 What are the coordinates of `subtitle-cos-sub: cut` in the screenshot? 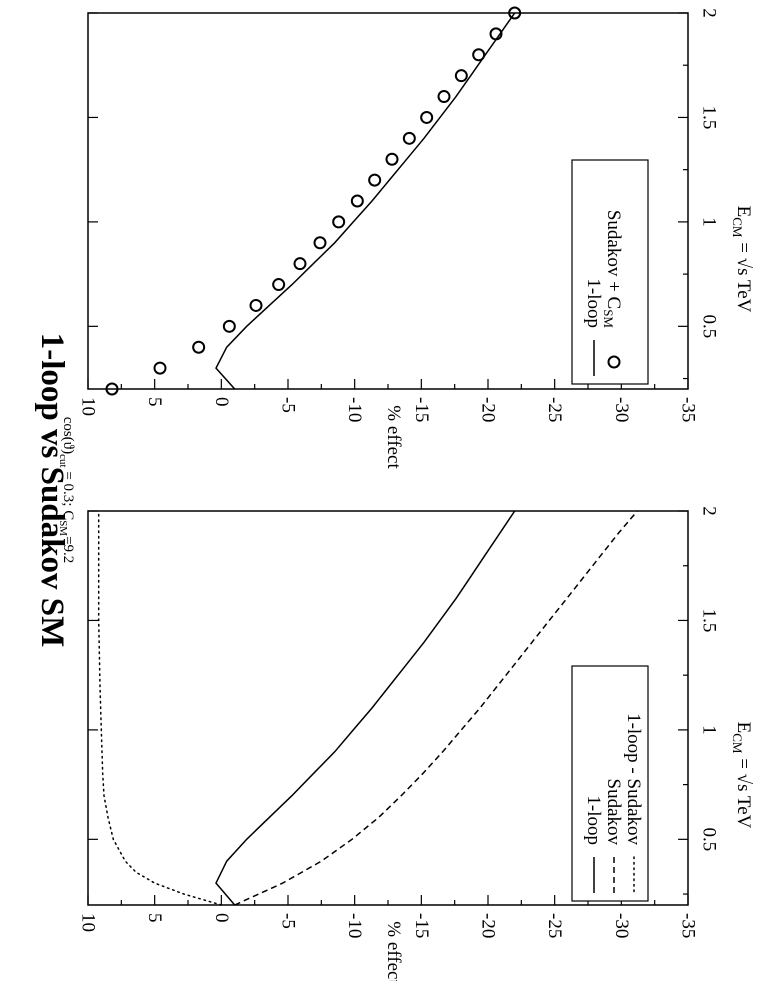 It's located at (63, 460).